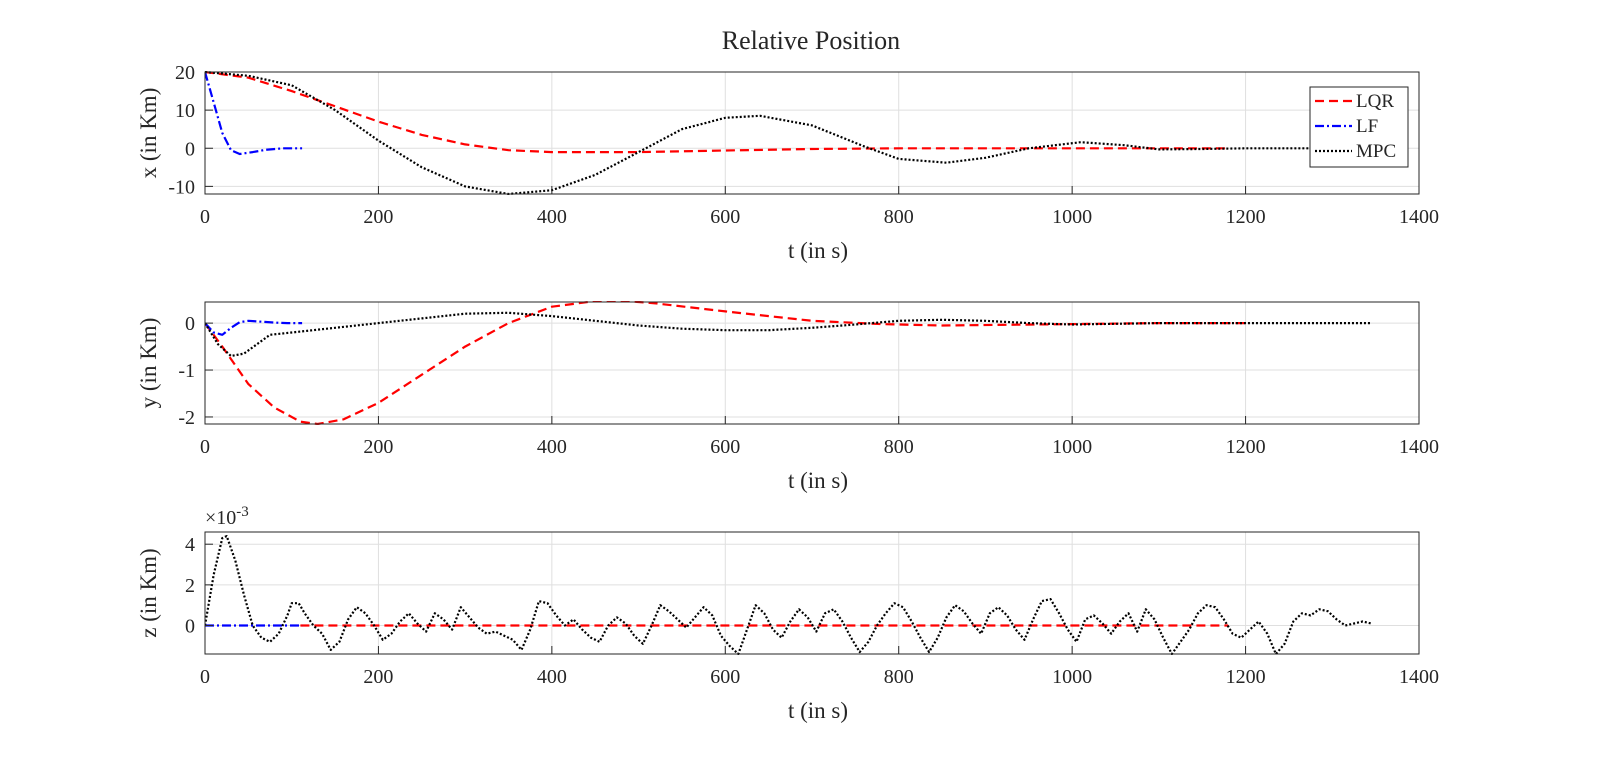  What do you see at coordinates (185, 111) in the screenshot?
I see `y-tick-label: 10` at bounding box center [185, 111].